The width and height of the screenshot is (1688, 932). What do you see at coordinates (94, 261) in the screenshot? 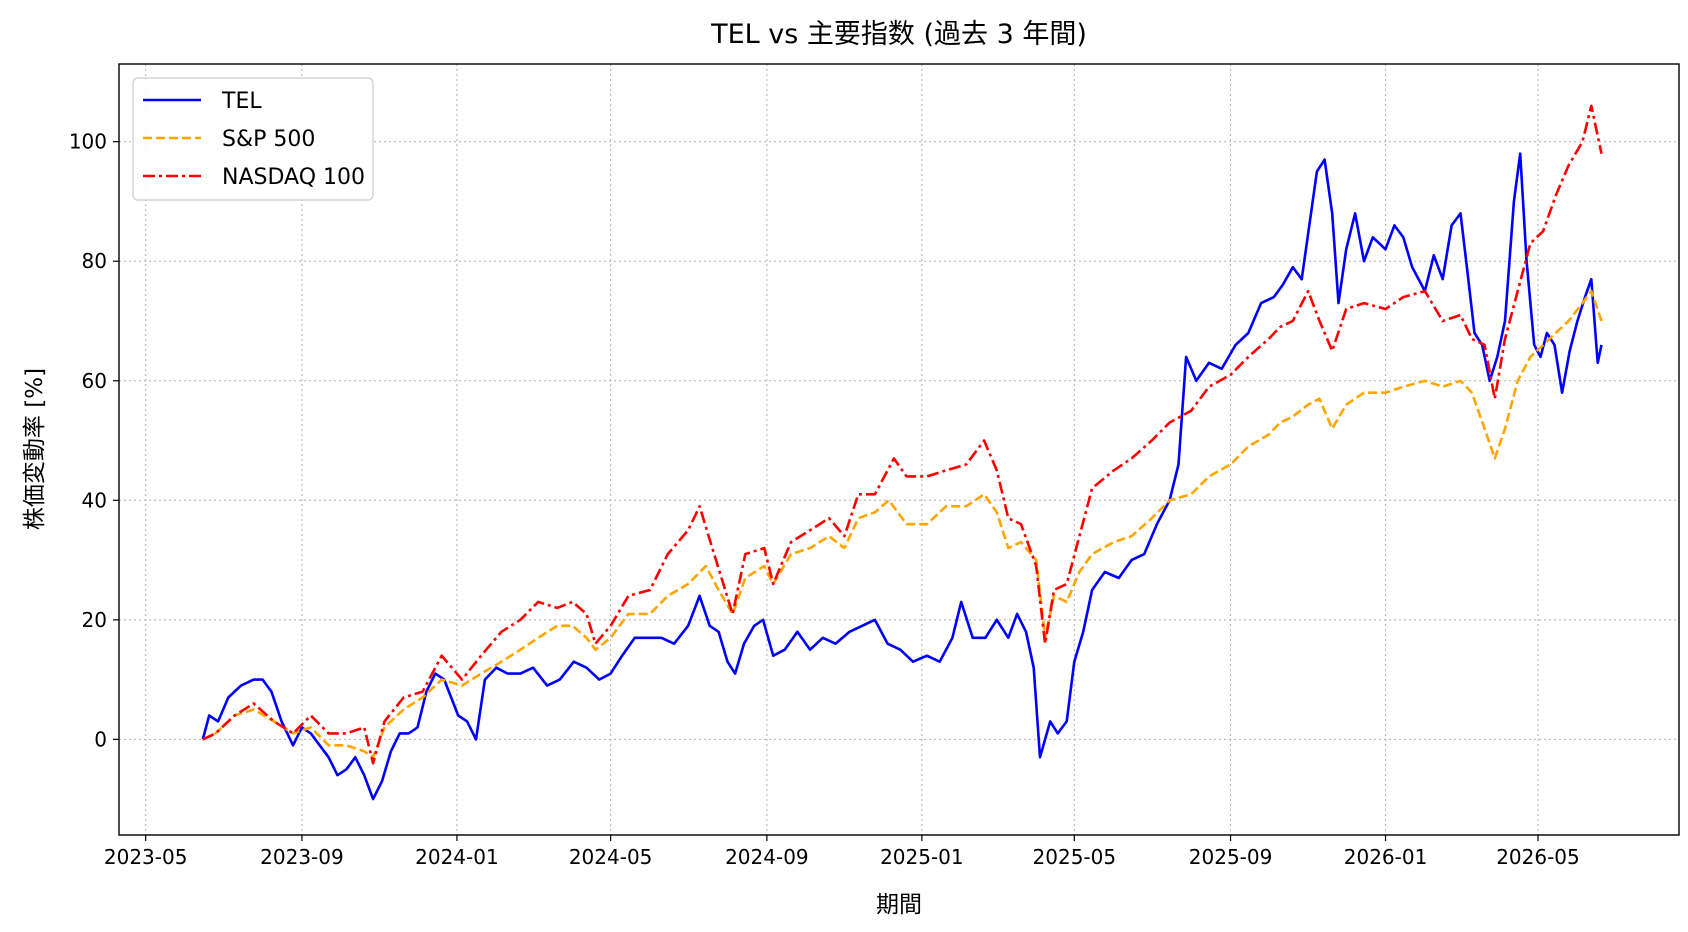
I see `y-tick-label: 80` at bounding box center [94, 261].